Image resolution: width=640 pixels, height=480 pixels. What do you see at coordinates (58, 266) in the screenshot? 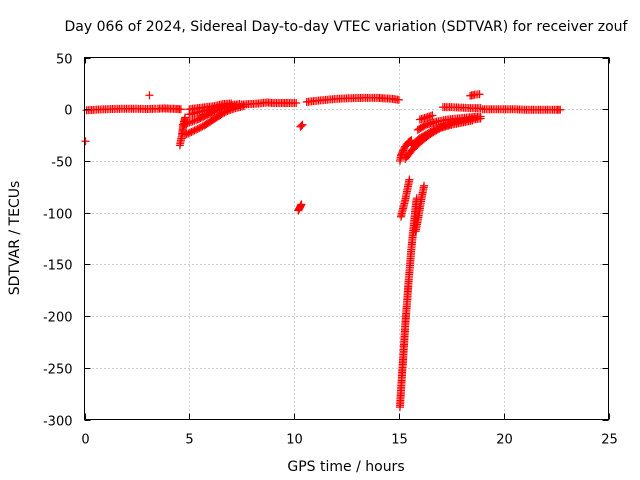
I see `y-tick-label: -150` at bounding box center [58, 266].